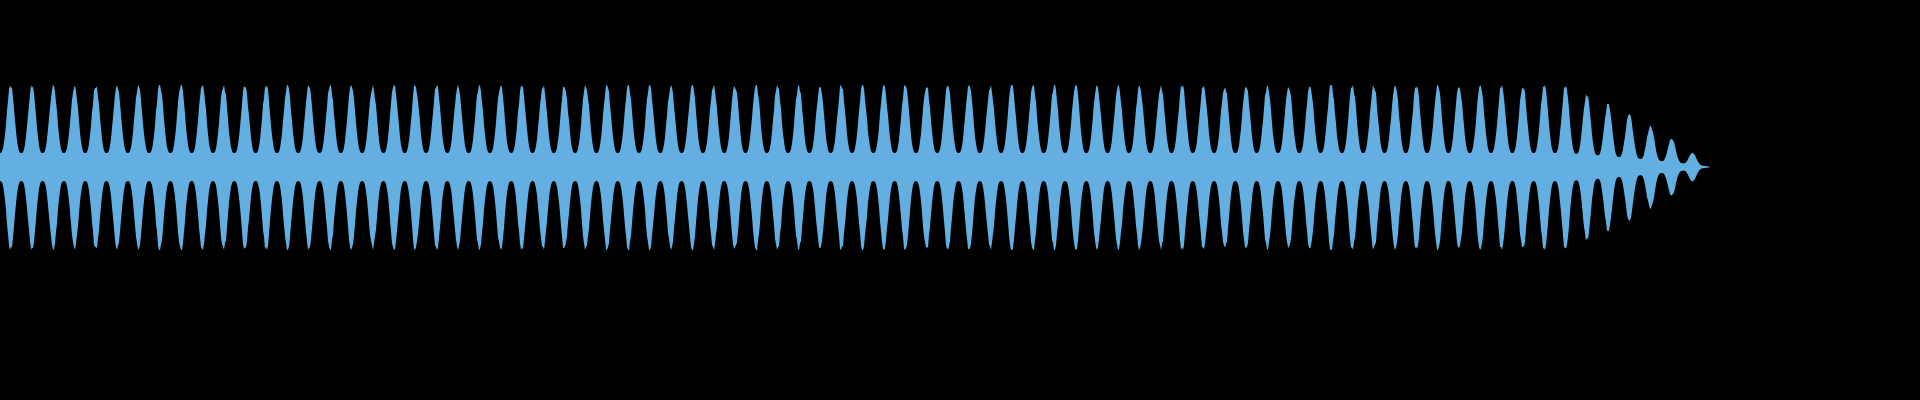 The width and height of the screenshot is (1920, 400). What do you see at coordinates (855, 167) in the screenshot?
I see `waveform-center-band` at bounding box center [855, 167].